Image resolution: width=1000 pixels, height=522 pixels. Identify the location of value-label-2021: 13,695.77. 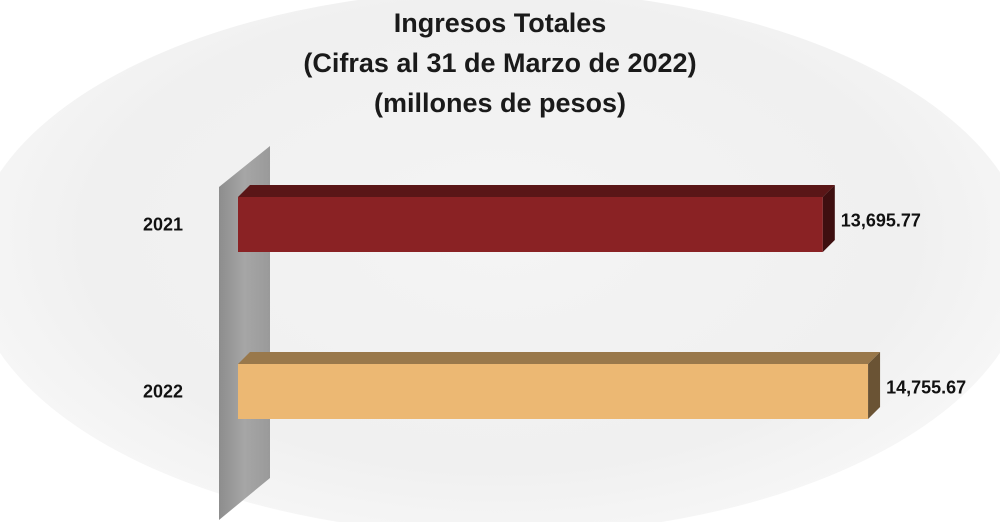
(881, 221).